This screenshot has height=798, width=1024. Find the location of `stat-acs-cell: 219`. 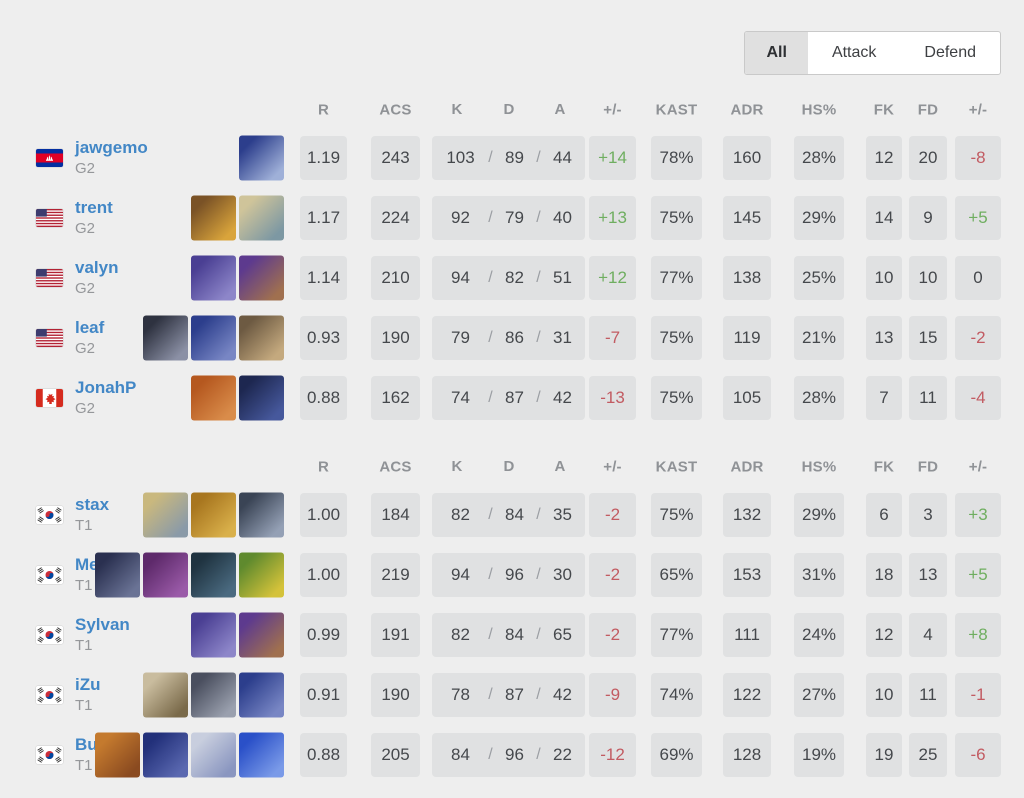

stat-acs-cell: 219 is located at coordinates (395, 575).